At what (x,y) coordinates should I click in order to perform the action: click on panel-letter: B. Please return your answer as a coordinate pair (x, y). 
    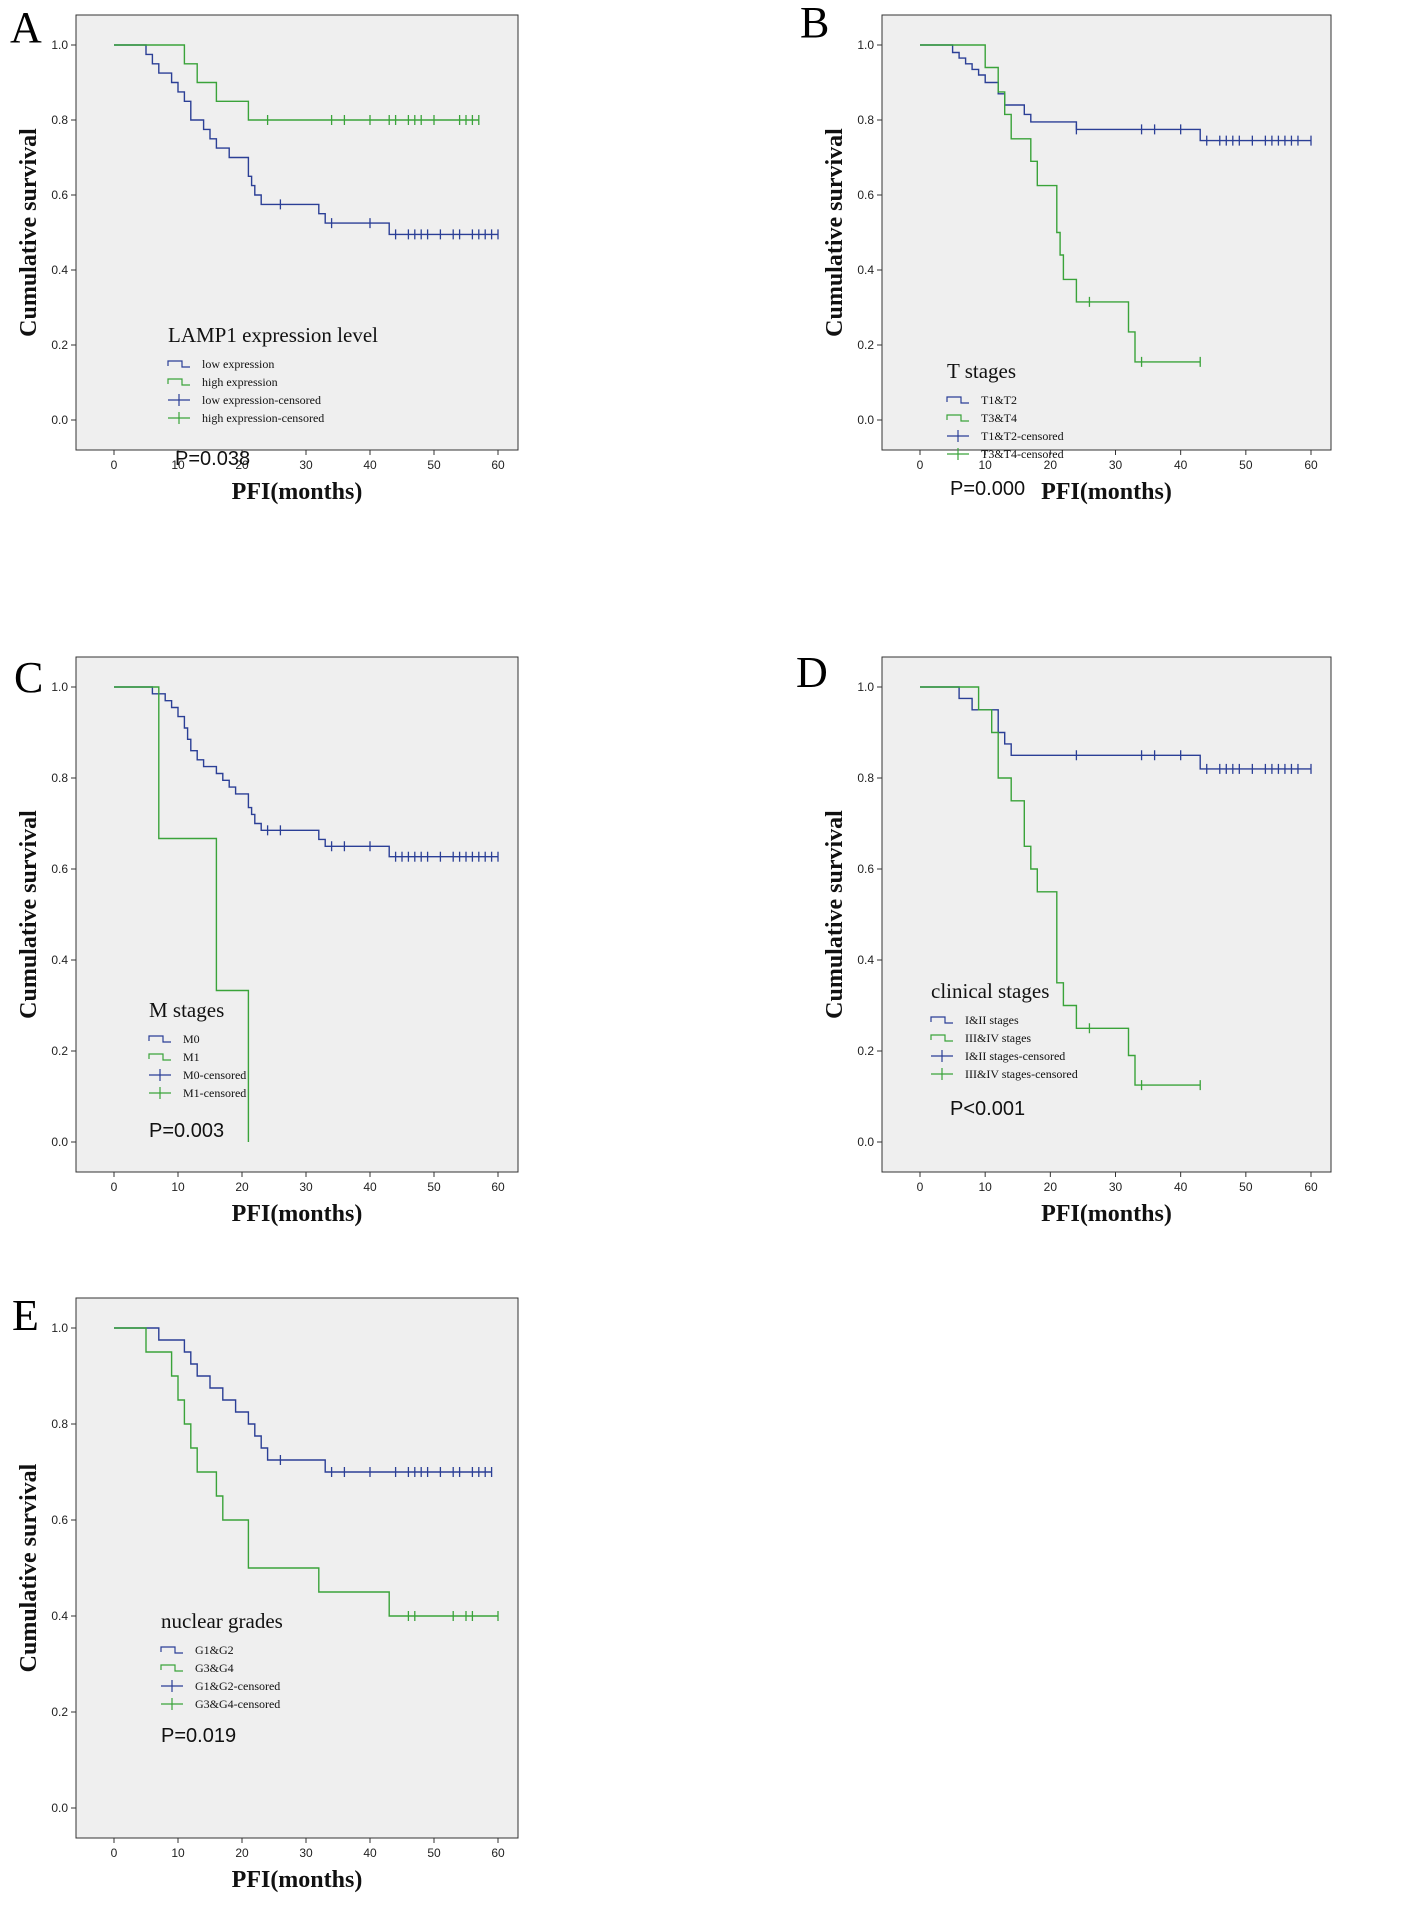
    Looking at the image, I should click on (814, 23).